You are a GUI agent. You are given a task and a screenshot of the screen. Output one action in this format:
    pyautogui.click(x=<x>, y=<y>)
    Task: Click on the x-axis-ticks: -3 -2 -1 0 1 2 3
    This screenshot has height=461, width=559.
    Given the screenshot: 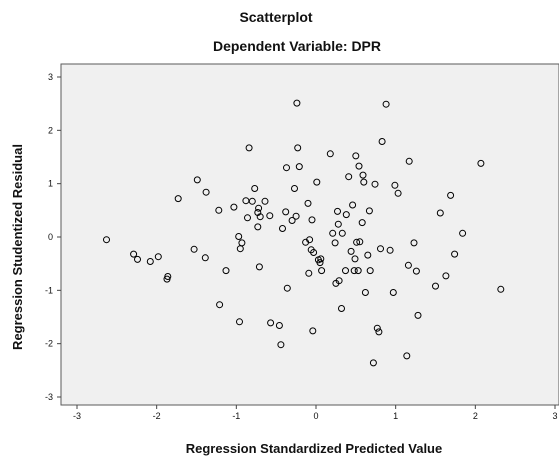 What is the action you would take?
    pyautogui.click(x=315, y=413)
    